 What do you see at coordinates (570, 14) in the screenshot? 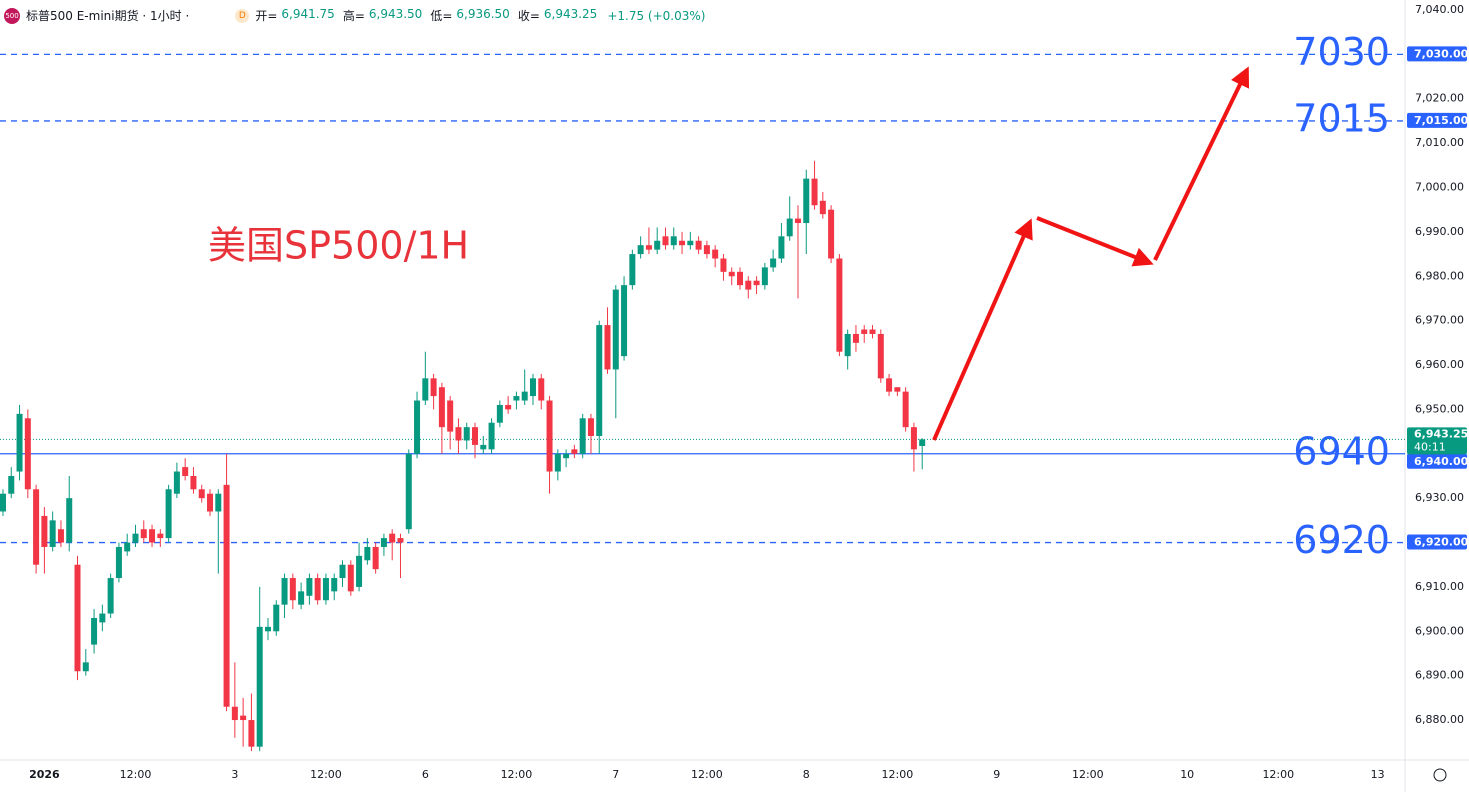
I see `ohlc-value: 6,943.25` at bounding box center [570, 14].